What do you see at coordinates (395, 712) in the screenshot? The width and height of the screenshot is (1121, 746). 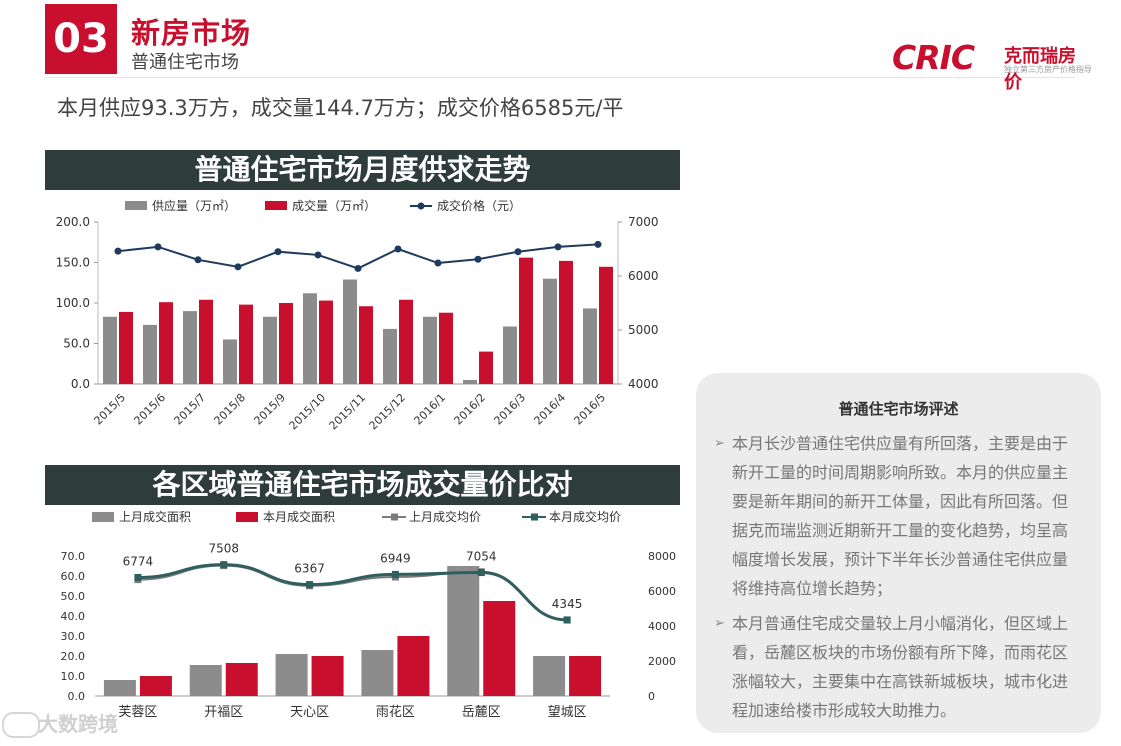 I see `x-tick-label: 雨花区` at bounding box center [395, 712].